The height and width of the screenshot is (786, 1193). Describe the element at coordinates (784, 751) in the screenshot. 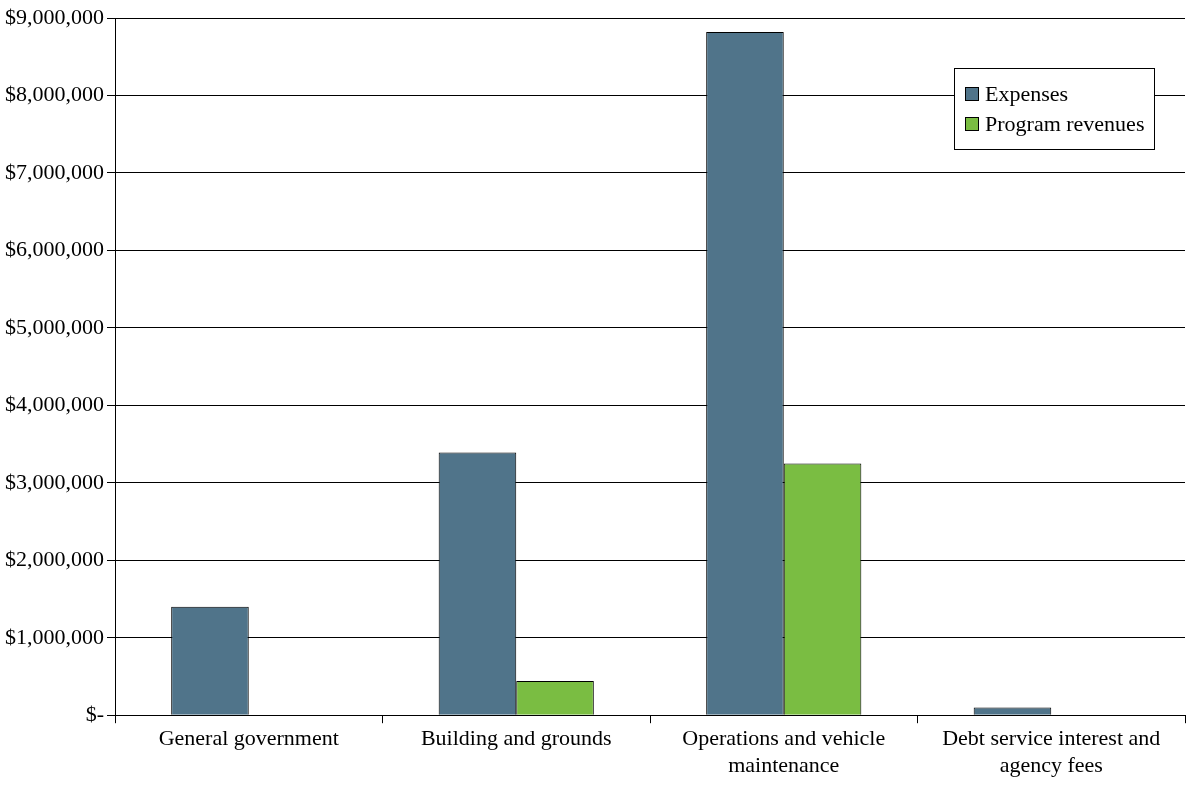

I see `x-tick-label: Operations and vehicle maintenance` at that location.